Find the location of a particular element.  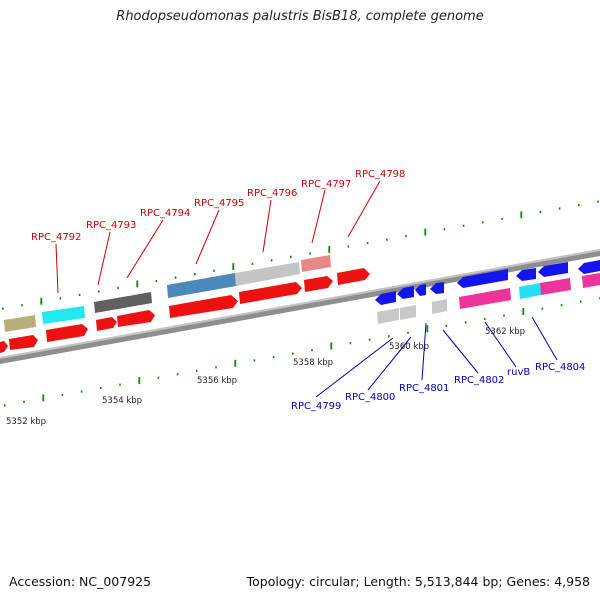

forward-genes-upper is located at coordinates (167, 293).